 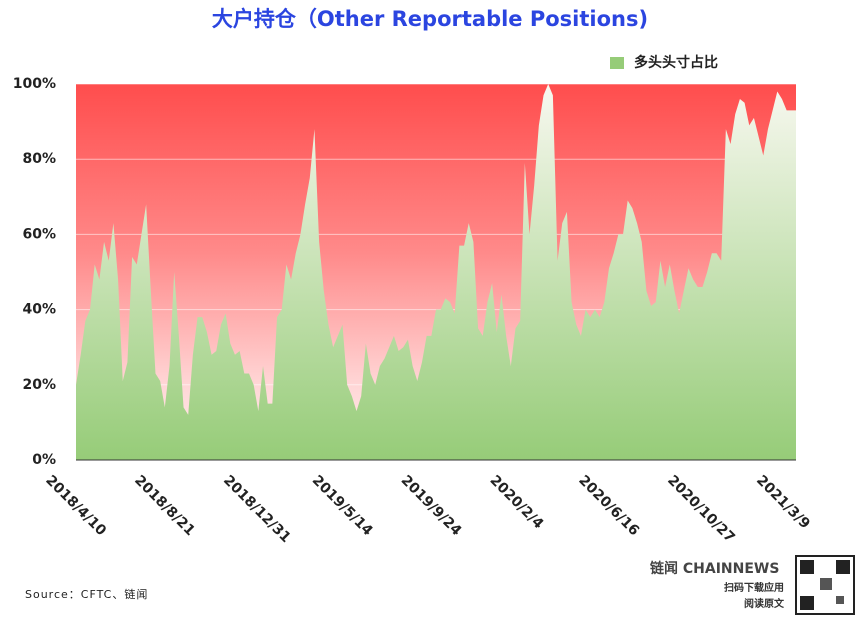 What do you see at coordinates (676, 62) in the screenshot?
I see `legend-label: 多头头寸占比` at bounding box center [676, 62].